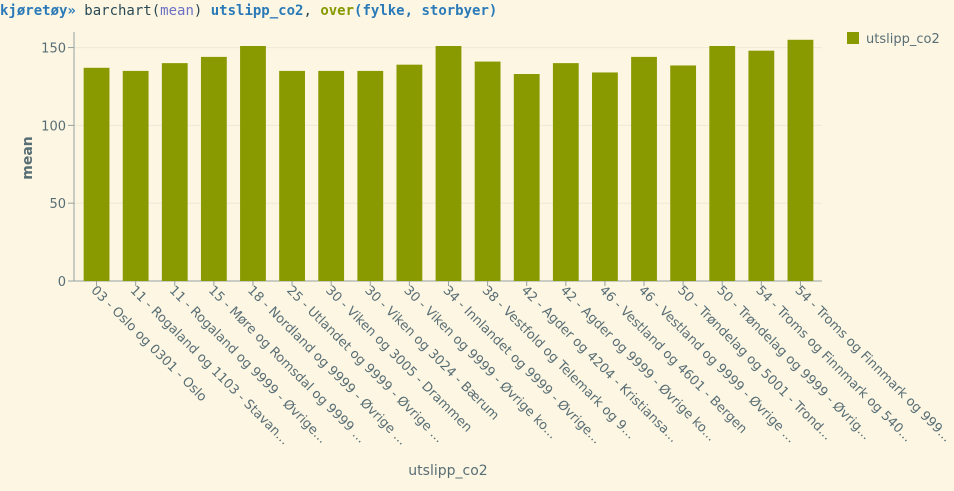 This screenshot has height=491, width=954. I want to click on y-tick-label: 150, so click(53, 49).